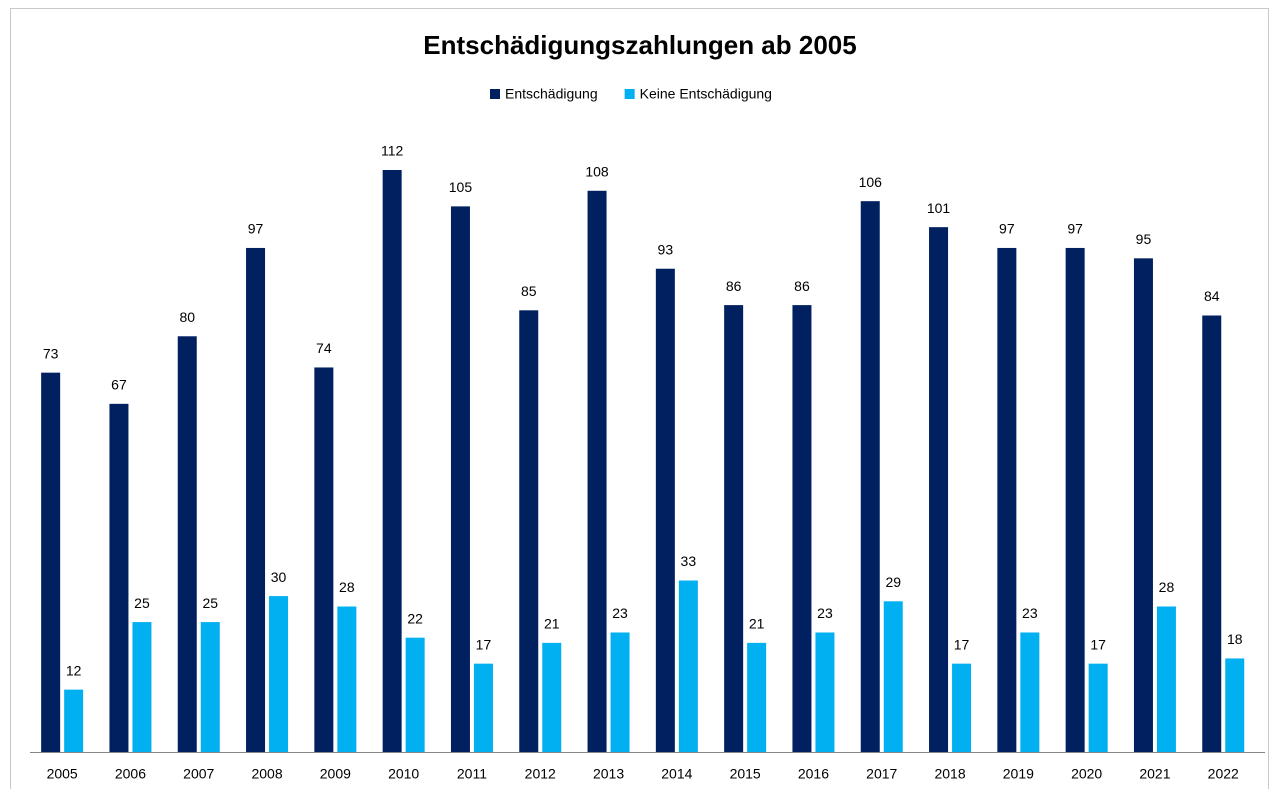 The width and height of the screenshot is (1277, 789). Describe the element at coordinates (881, 774) in the screenshot. I see `x-tick-label: 2017` at that location.